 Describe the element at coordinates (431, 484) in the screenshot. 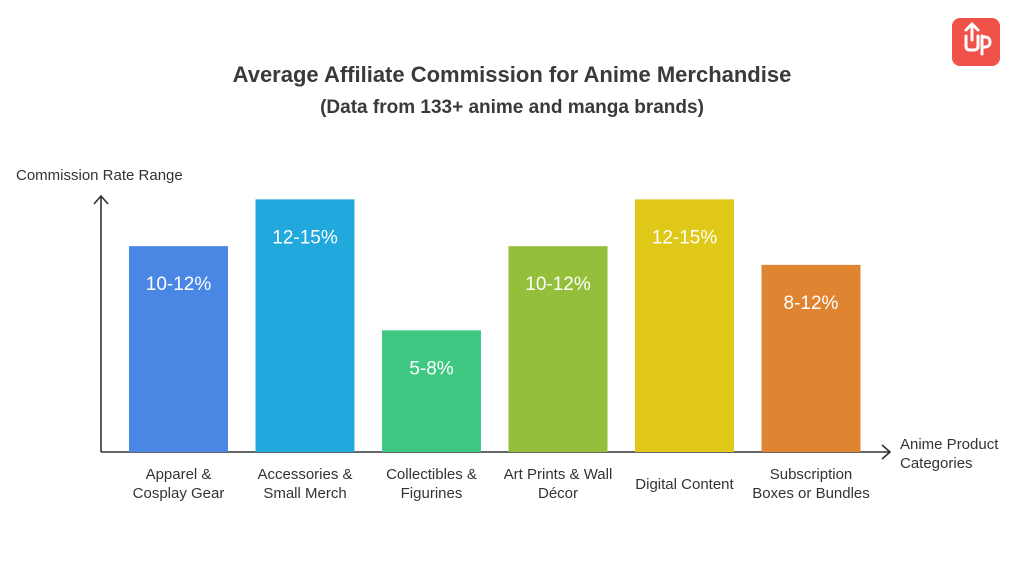

I see `x-tick-label: Collectibles & Figurines` at that location.